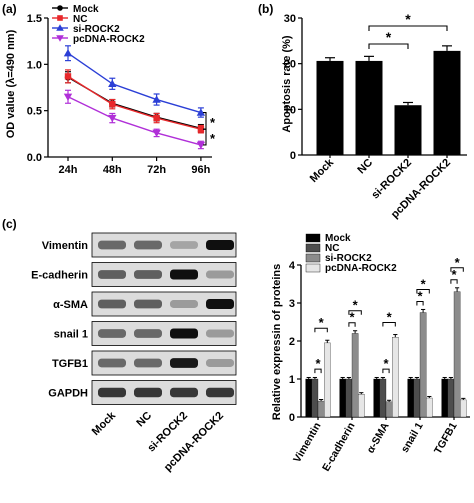 Image resolution: width=474 pixels, height=503 pixels. What do you see at coordinates (156, 170) in the screenshot?
I see `chart-a-xtick-label: 72h` at bounding box center [156, 170].